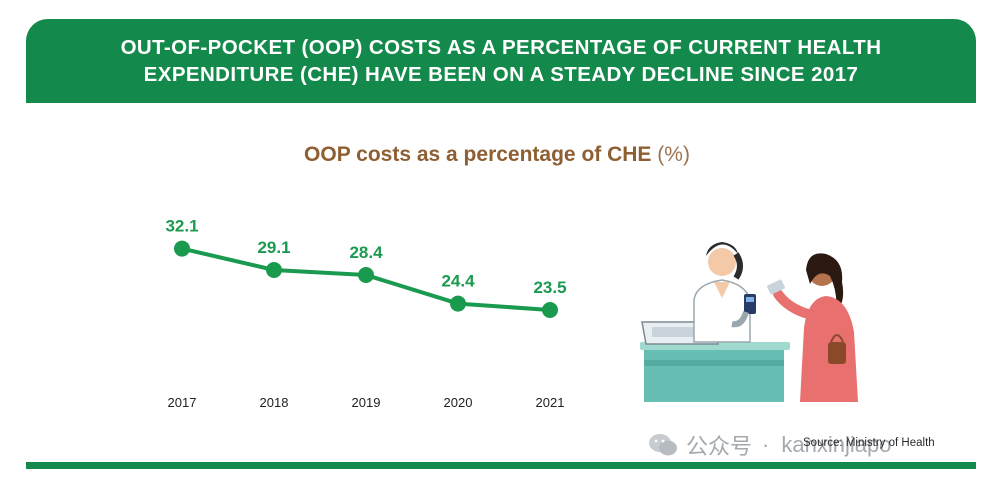  What do you see at coordinates (869, 443) in the screenshot?
I see `source-note: Source: Ministry of Health` at bounding box center [869, 443].